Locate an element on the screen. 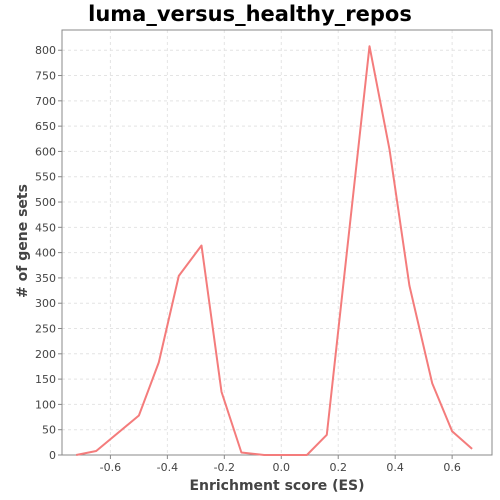 This screenshot has height=500, width=500. x-tick-label: 0.4 is located at coordinates (395, 467).